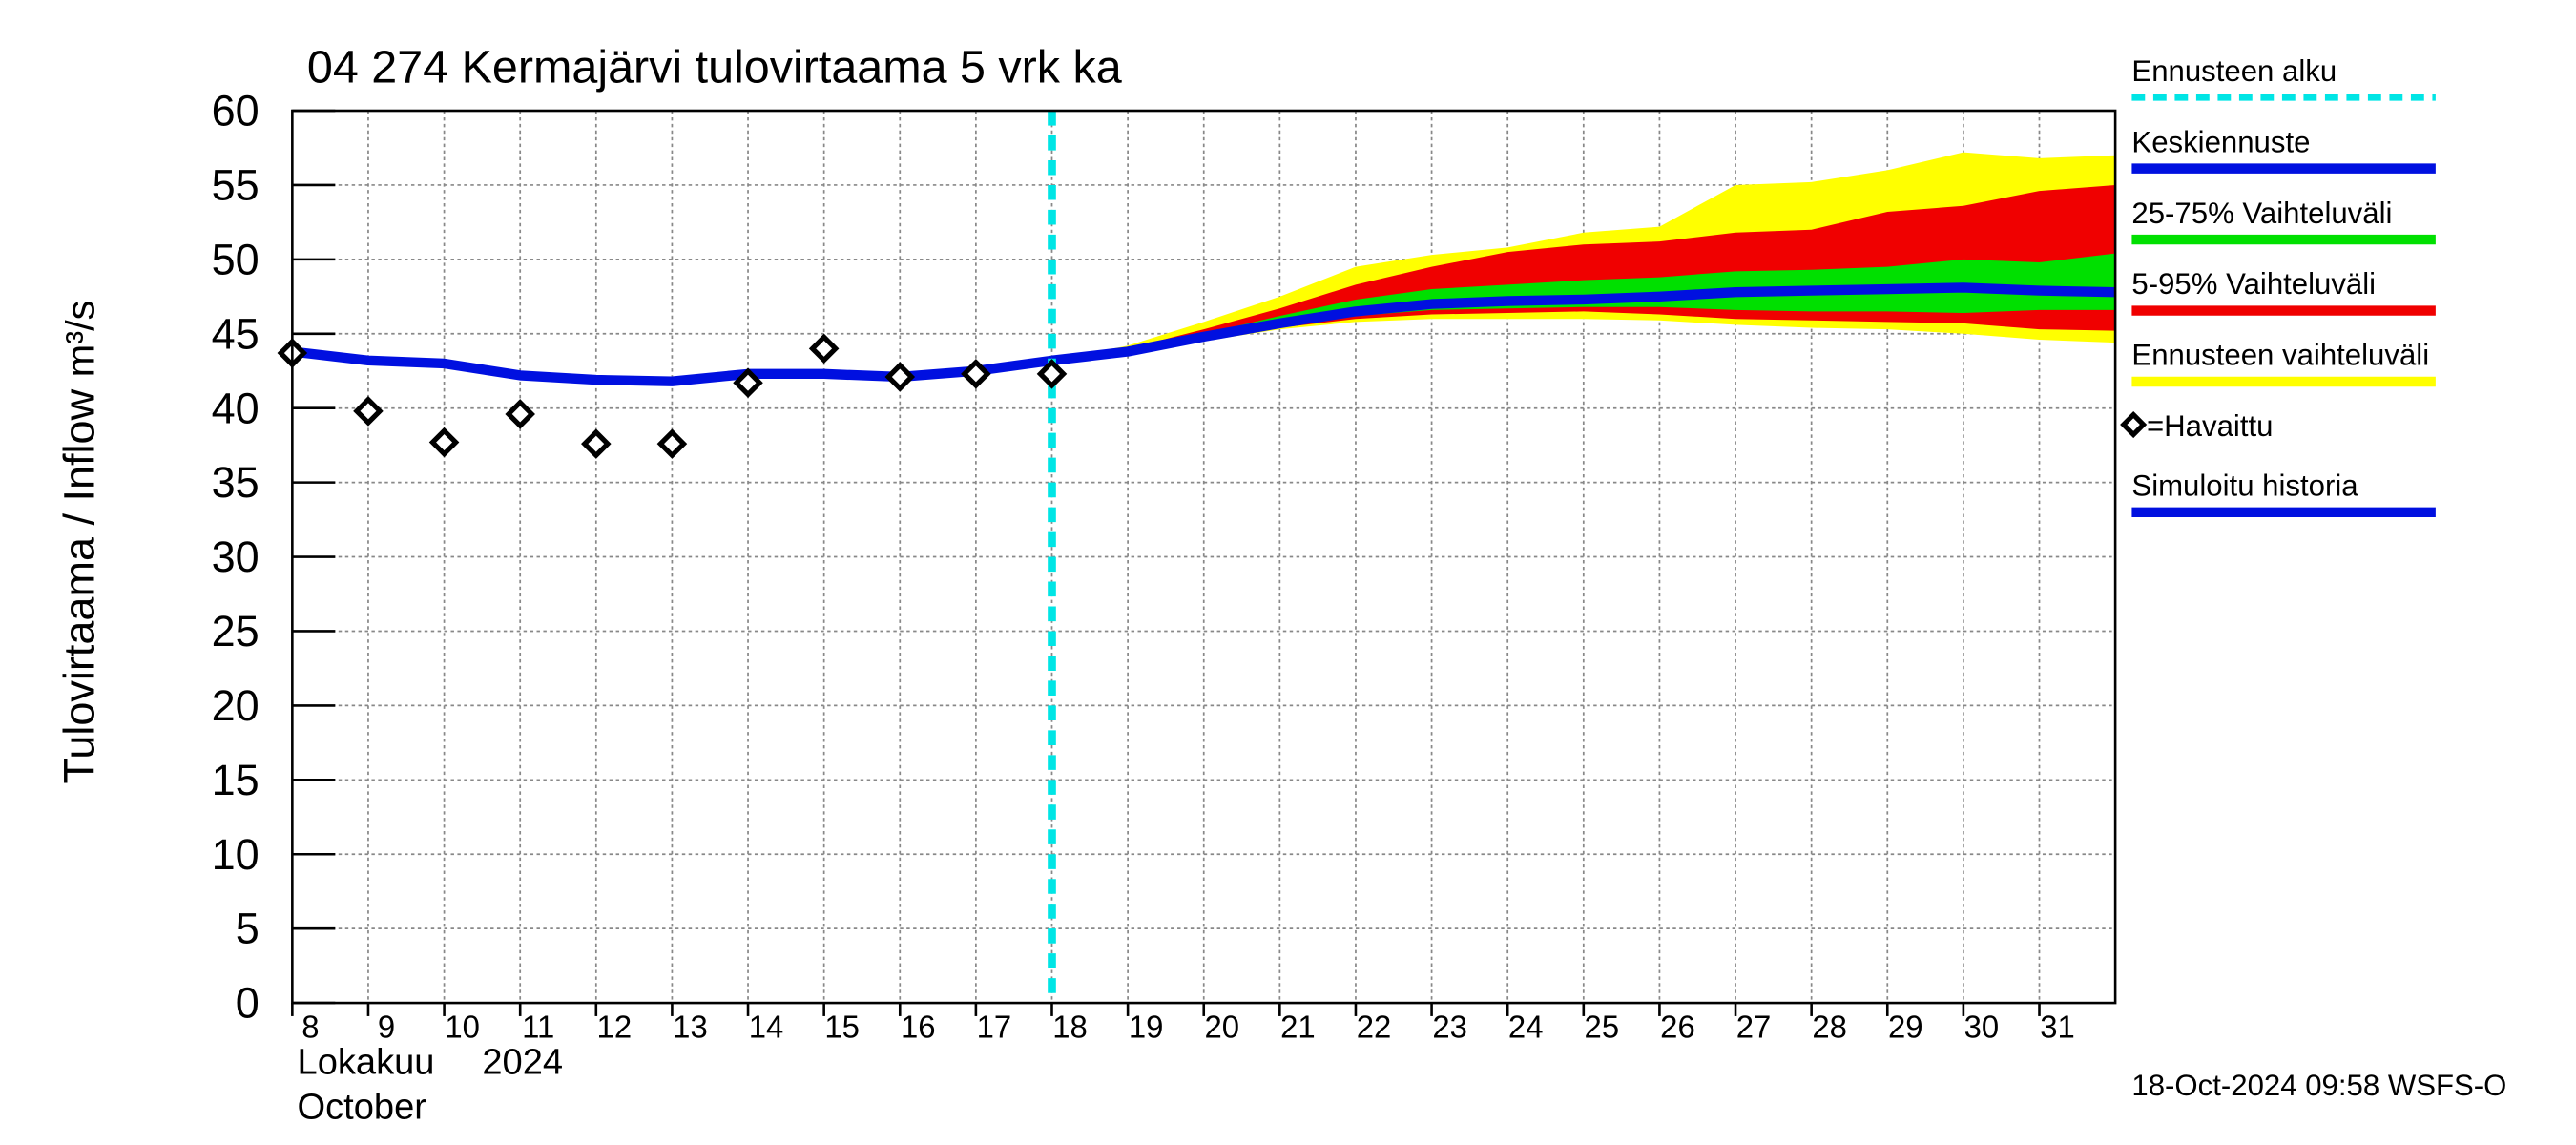 This screenshot has width=2576, height=1145. What do you see at coordinates (1677, 1026) in the screenshot?
I see `x-tick-label: 26` at bounding box center [1677, 1026].